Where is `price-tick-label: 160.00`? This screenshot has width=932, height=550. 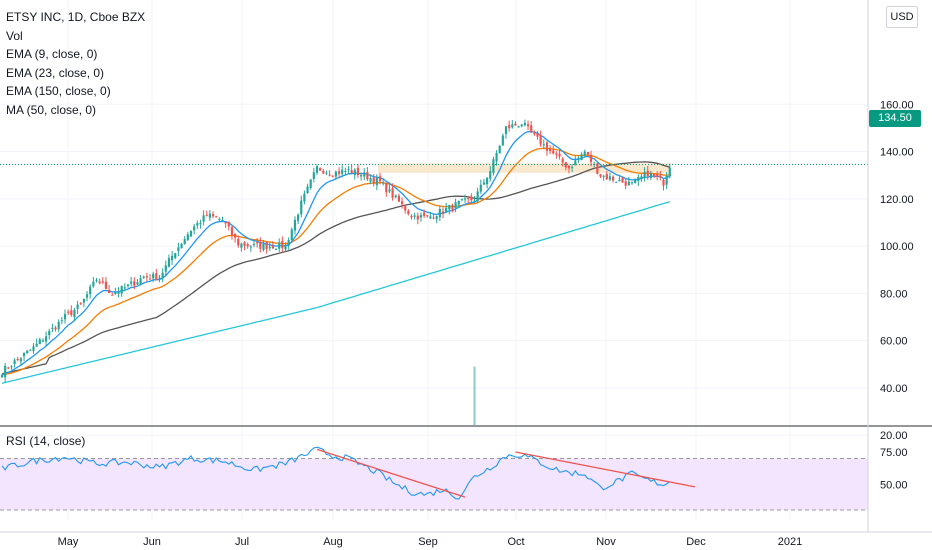 price-tick-label: 160.00 is located at coordinates (897, 105).